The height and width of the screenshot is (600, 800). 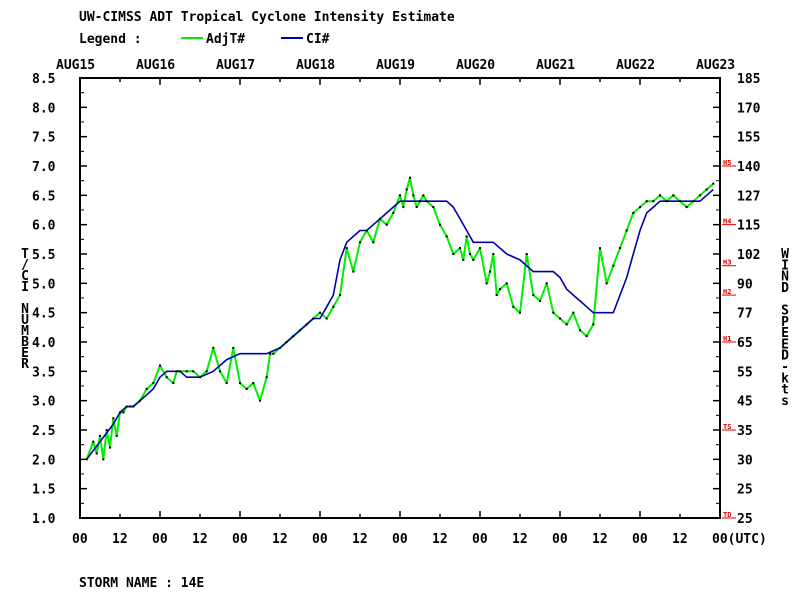 What do you see at coordinates (43, 138) in the screenshot?
I see `y-tick-label-left: 7.5` at bounding box center [43, 138].